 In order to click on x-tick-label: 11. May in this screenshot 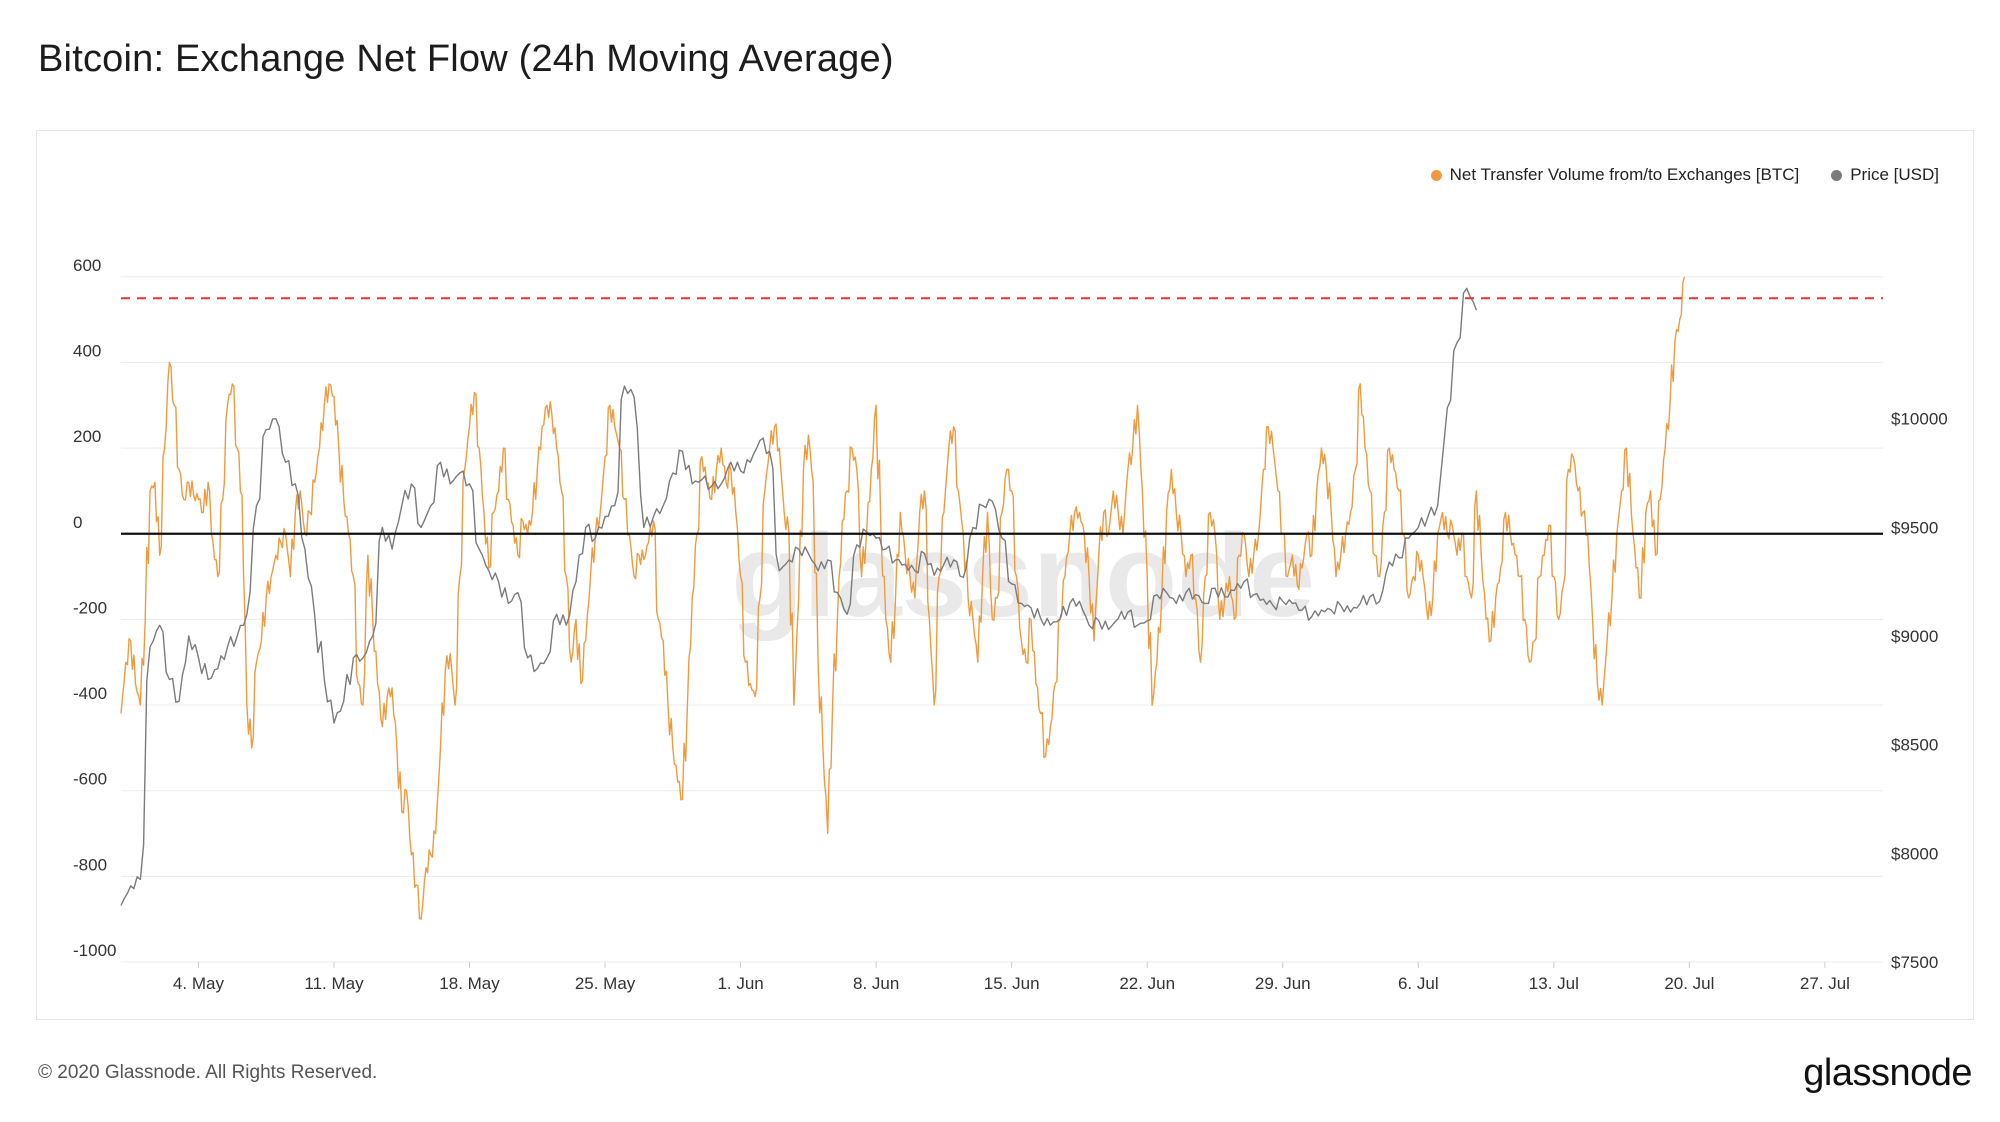, I will do `click(334, 983)`.